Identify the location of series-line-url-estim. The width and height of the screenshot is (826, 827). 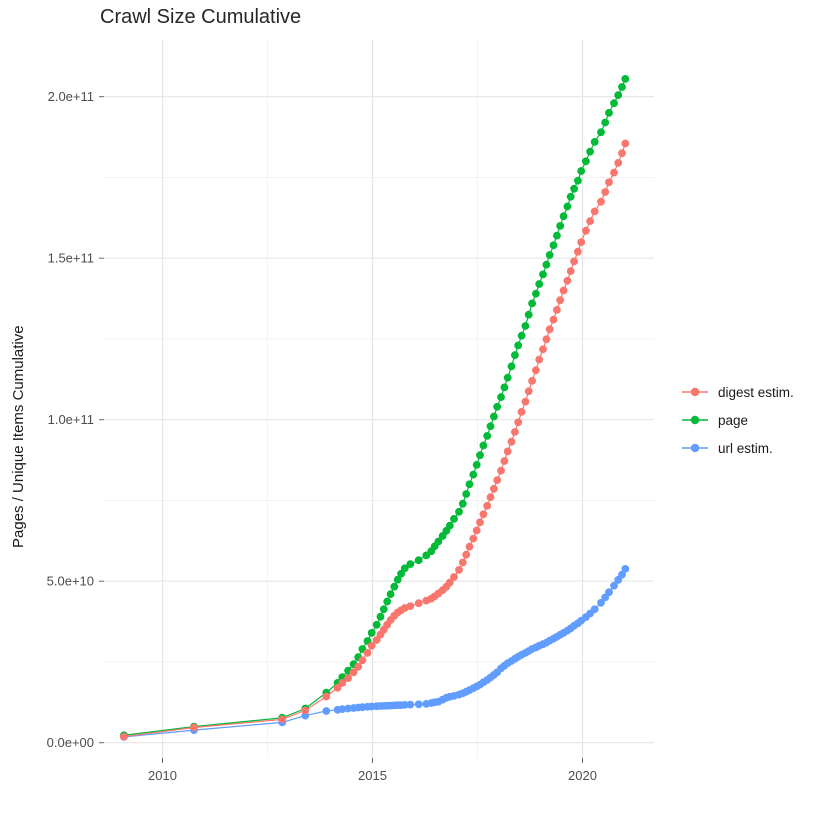
(374, 653).